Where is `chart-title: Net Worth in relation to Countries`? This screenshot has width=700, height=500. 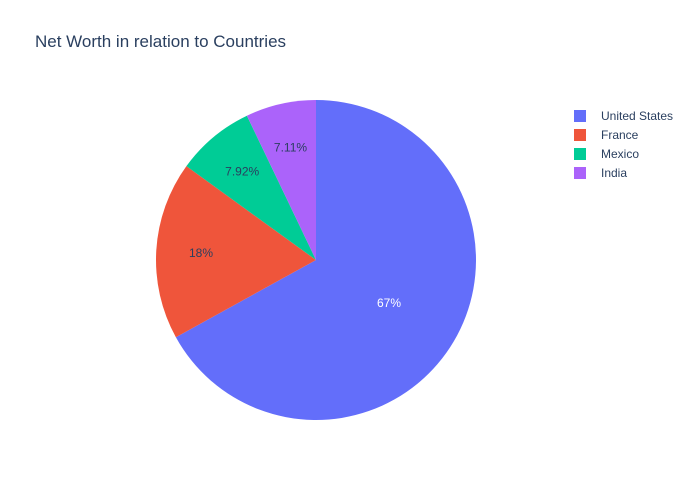
chart-title: Net Worth in relation to Countries is located at coordinates (161, 41).